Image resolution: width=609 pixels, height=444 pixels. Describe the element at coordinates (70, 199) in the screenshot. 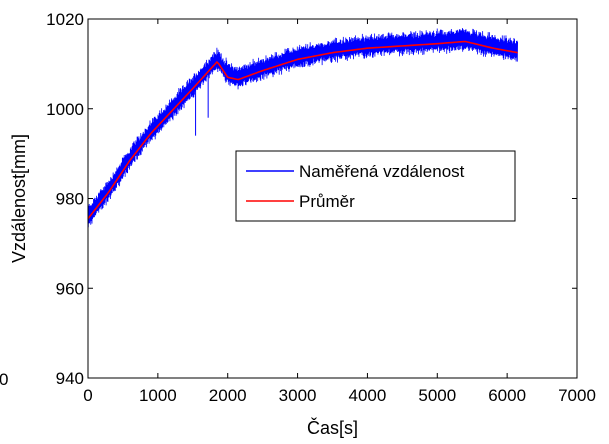

I see `y-tick-label: 980` at that location.